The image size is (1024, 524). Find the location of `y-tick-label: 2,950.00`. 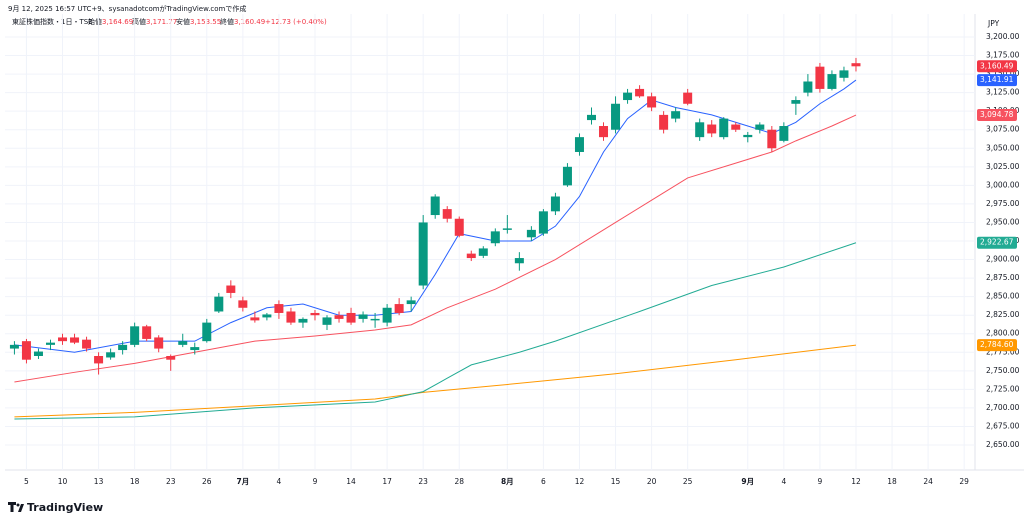

y-tick-label: 2,950.00 is located at coordinates (1003, 221).